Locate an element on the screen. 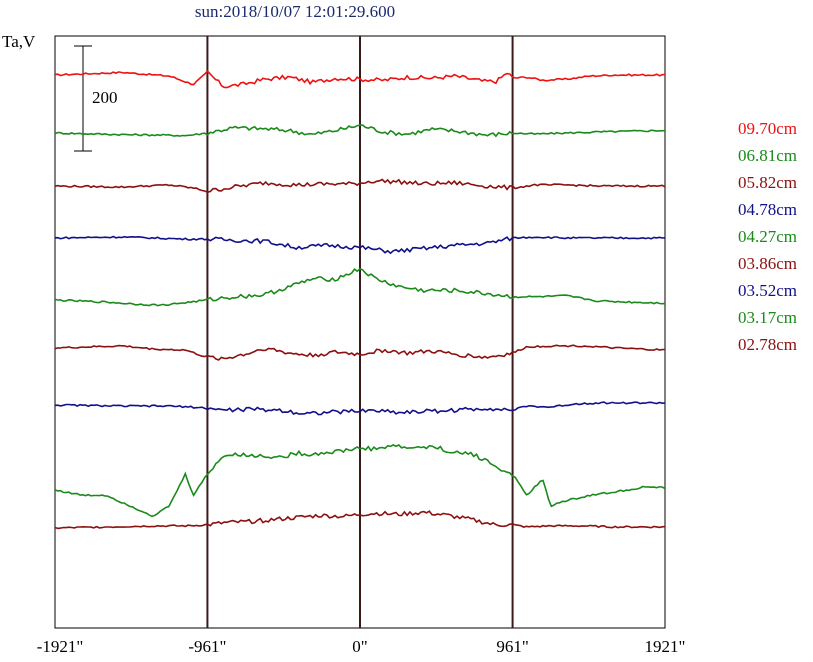  series-line-03.86cm is located at coordinates (360, 352).